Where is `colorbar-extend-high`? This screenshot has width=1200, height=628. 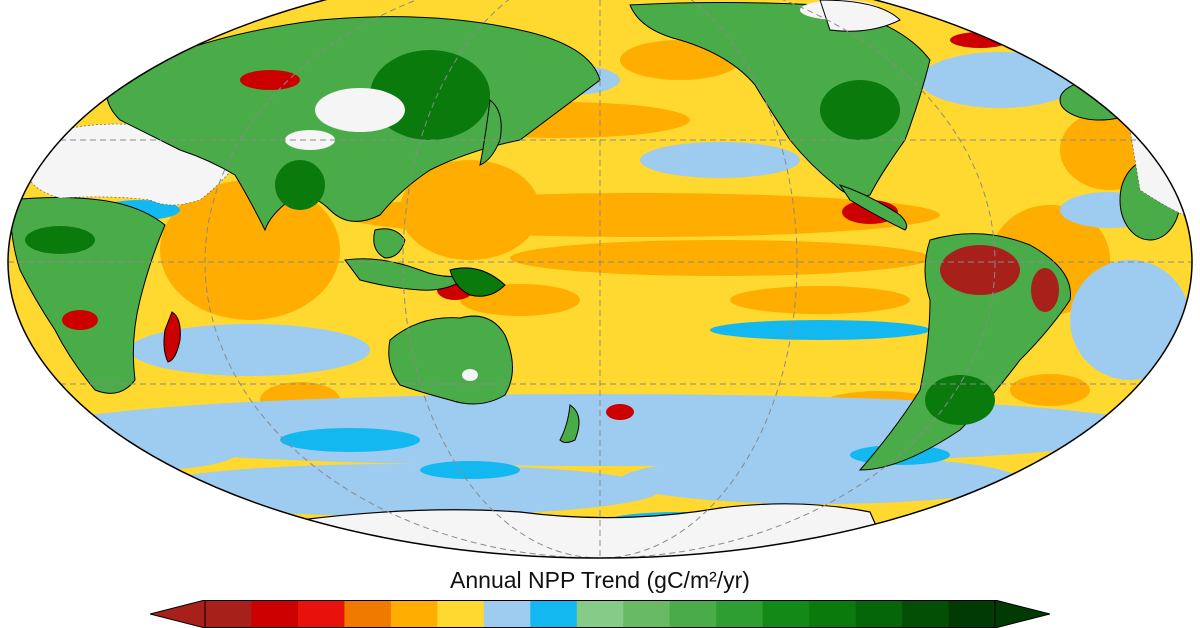 colorbar-extend-high is located at coordinates (1022, 614).